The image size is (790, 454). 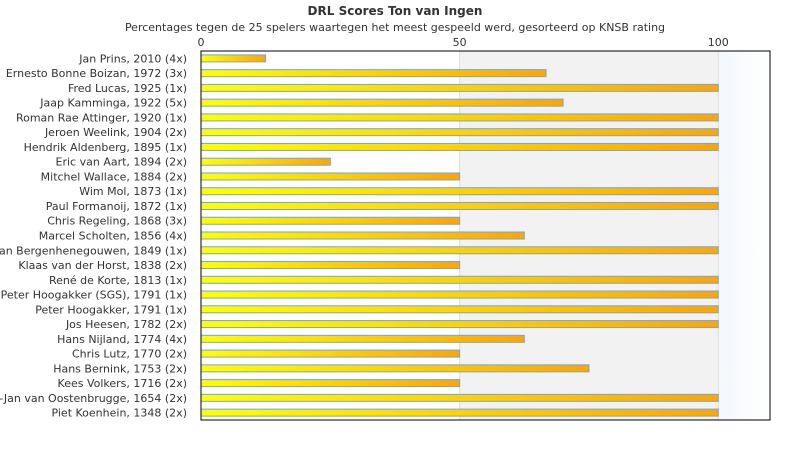 I want to click on y-category-label: Hans Bernink, 1753 (2x), so click(x=120, y=368).